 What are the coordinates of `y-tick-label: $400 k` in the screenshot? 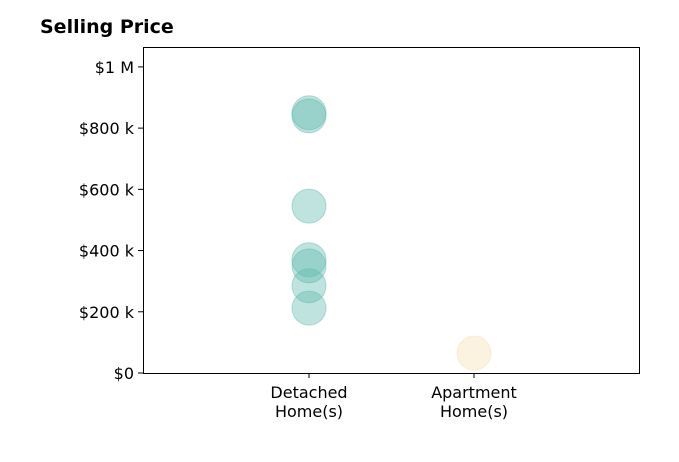 It's located at (107, 251).